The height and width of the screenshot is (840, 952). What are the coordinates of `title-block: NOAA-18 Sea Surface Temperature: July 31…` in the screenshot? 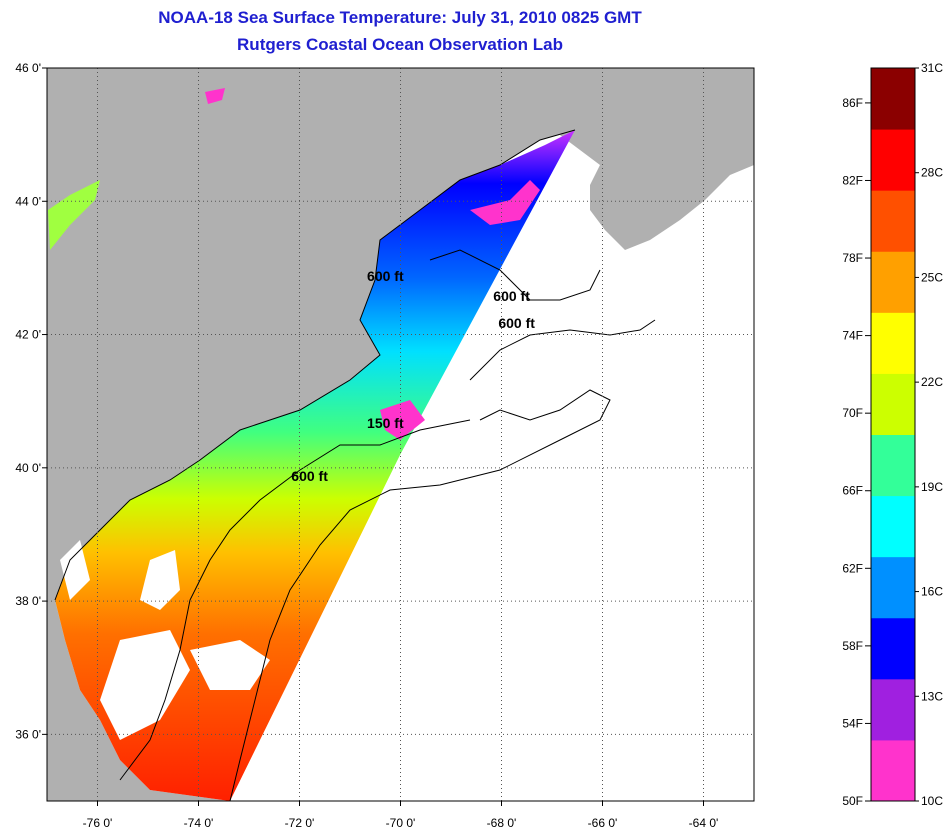 It's located at (400, 31).